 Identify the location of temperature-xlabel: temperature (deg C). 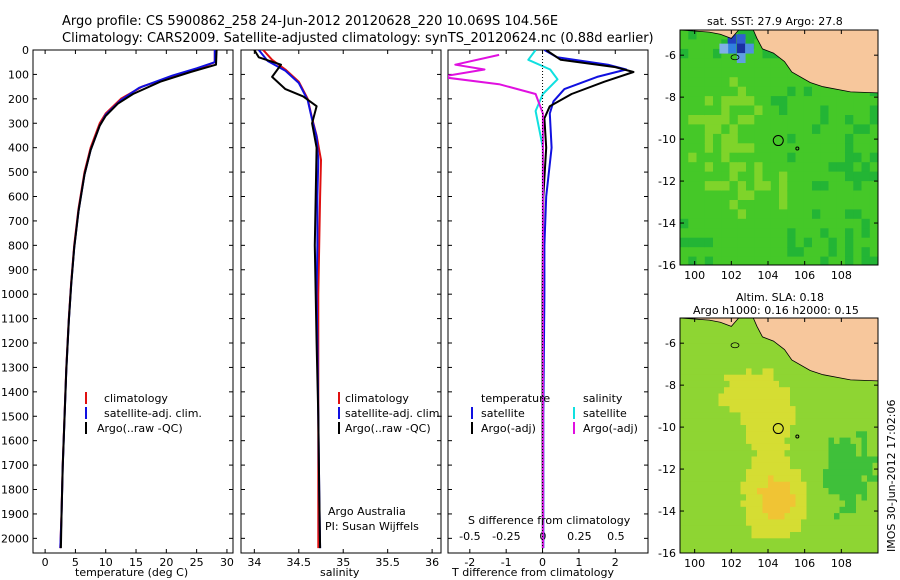
(131, 572).